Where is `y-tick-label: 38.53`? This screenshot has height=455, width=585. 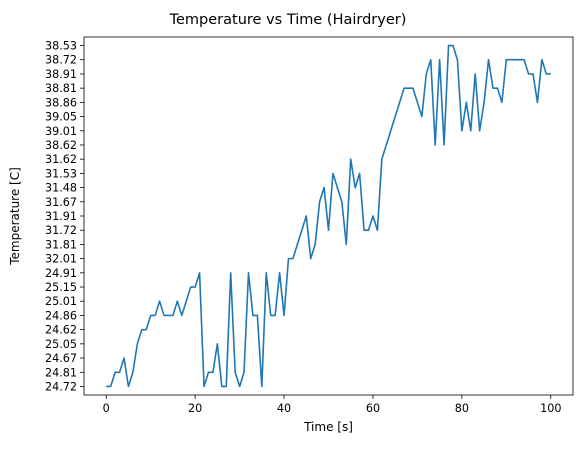
y-tick-label: 38.53 is located at coordinates (61, 46).